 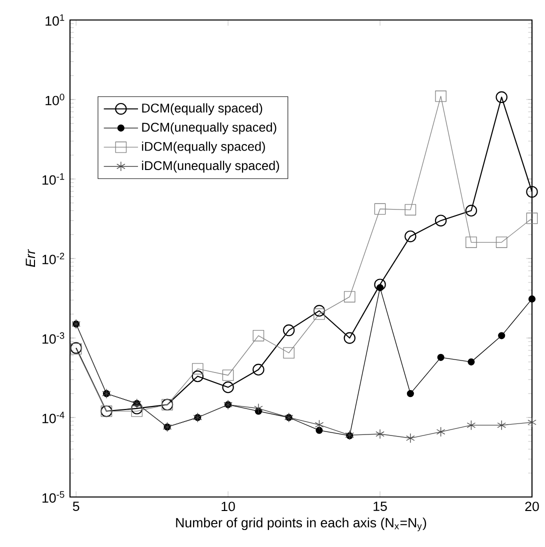 What do you see at coordinates (53, 338) in the screenshot?
I see `y-tick-label: 10$^{-3}$` at bounding box center [53, 338].